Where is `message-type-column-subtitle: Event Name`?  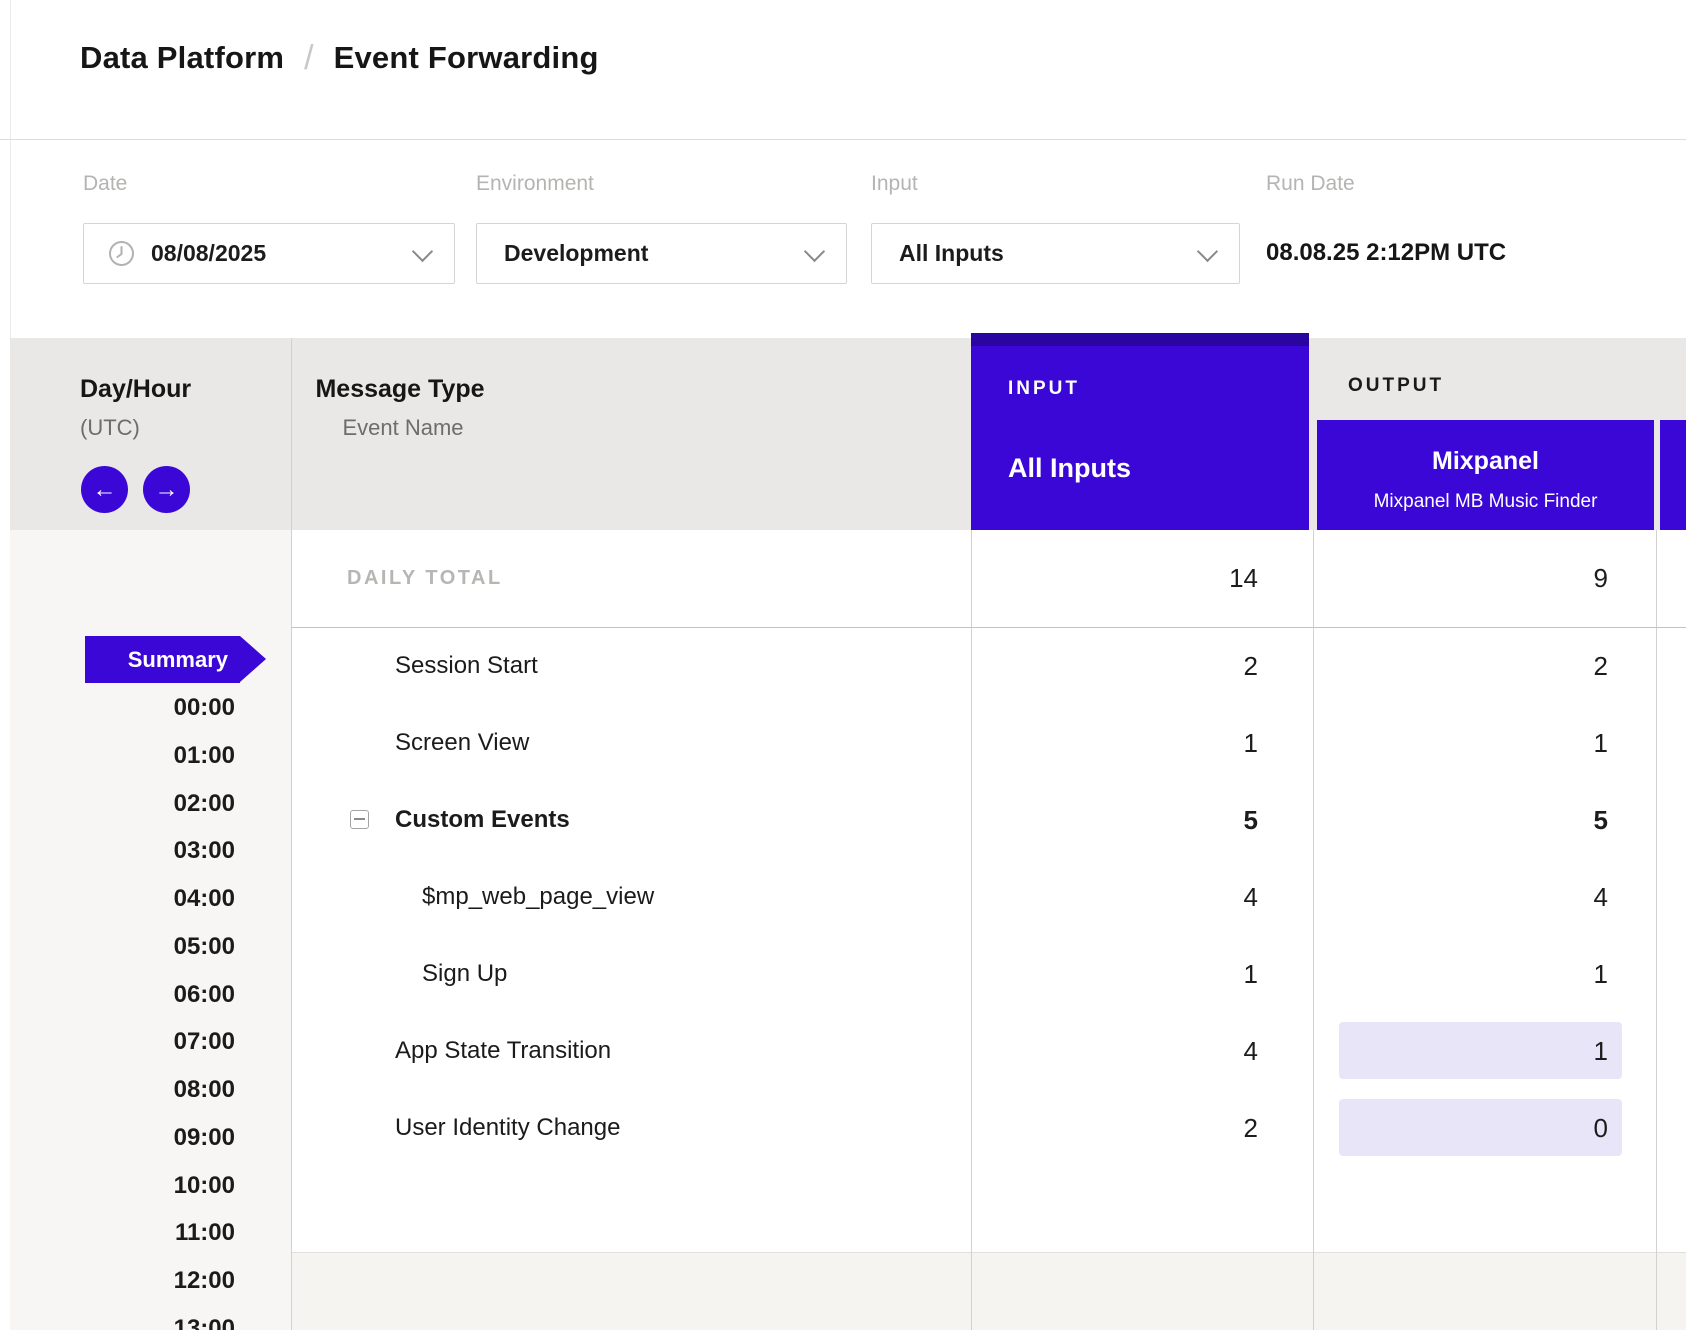
message-type-column-subtitle: Event Name is located at coordinates (403, 427).